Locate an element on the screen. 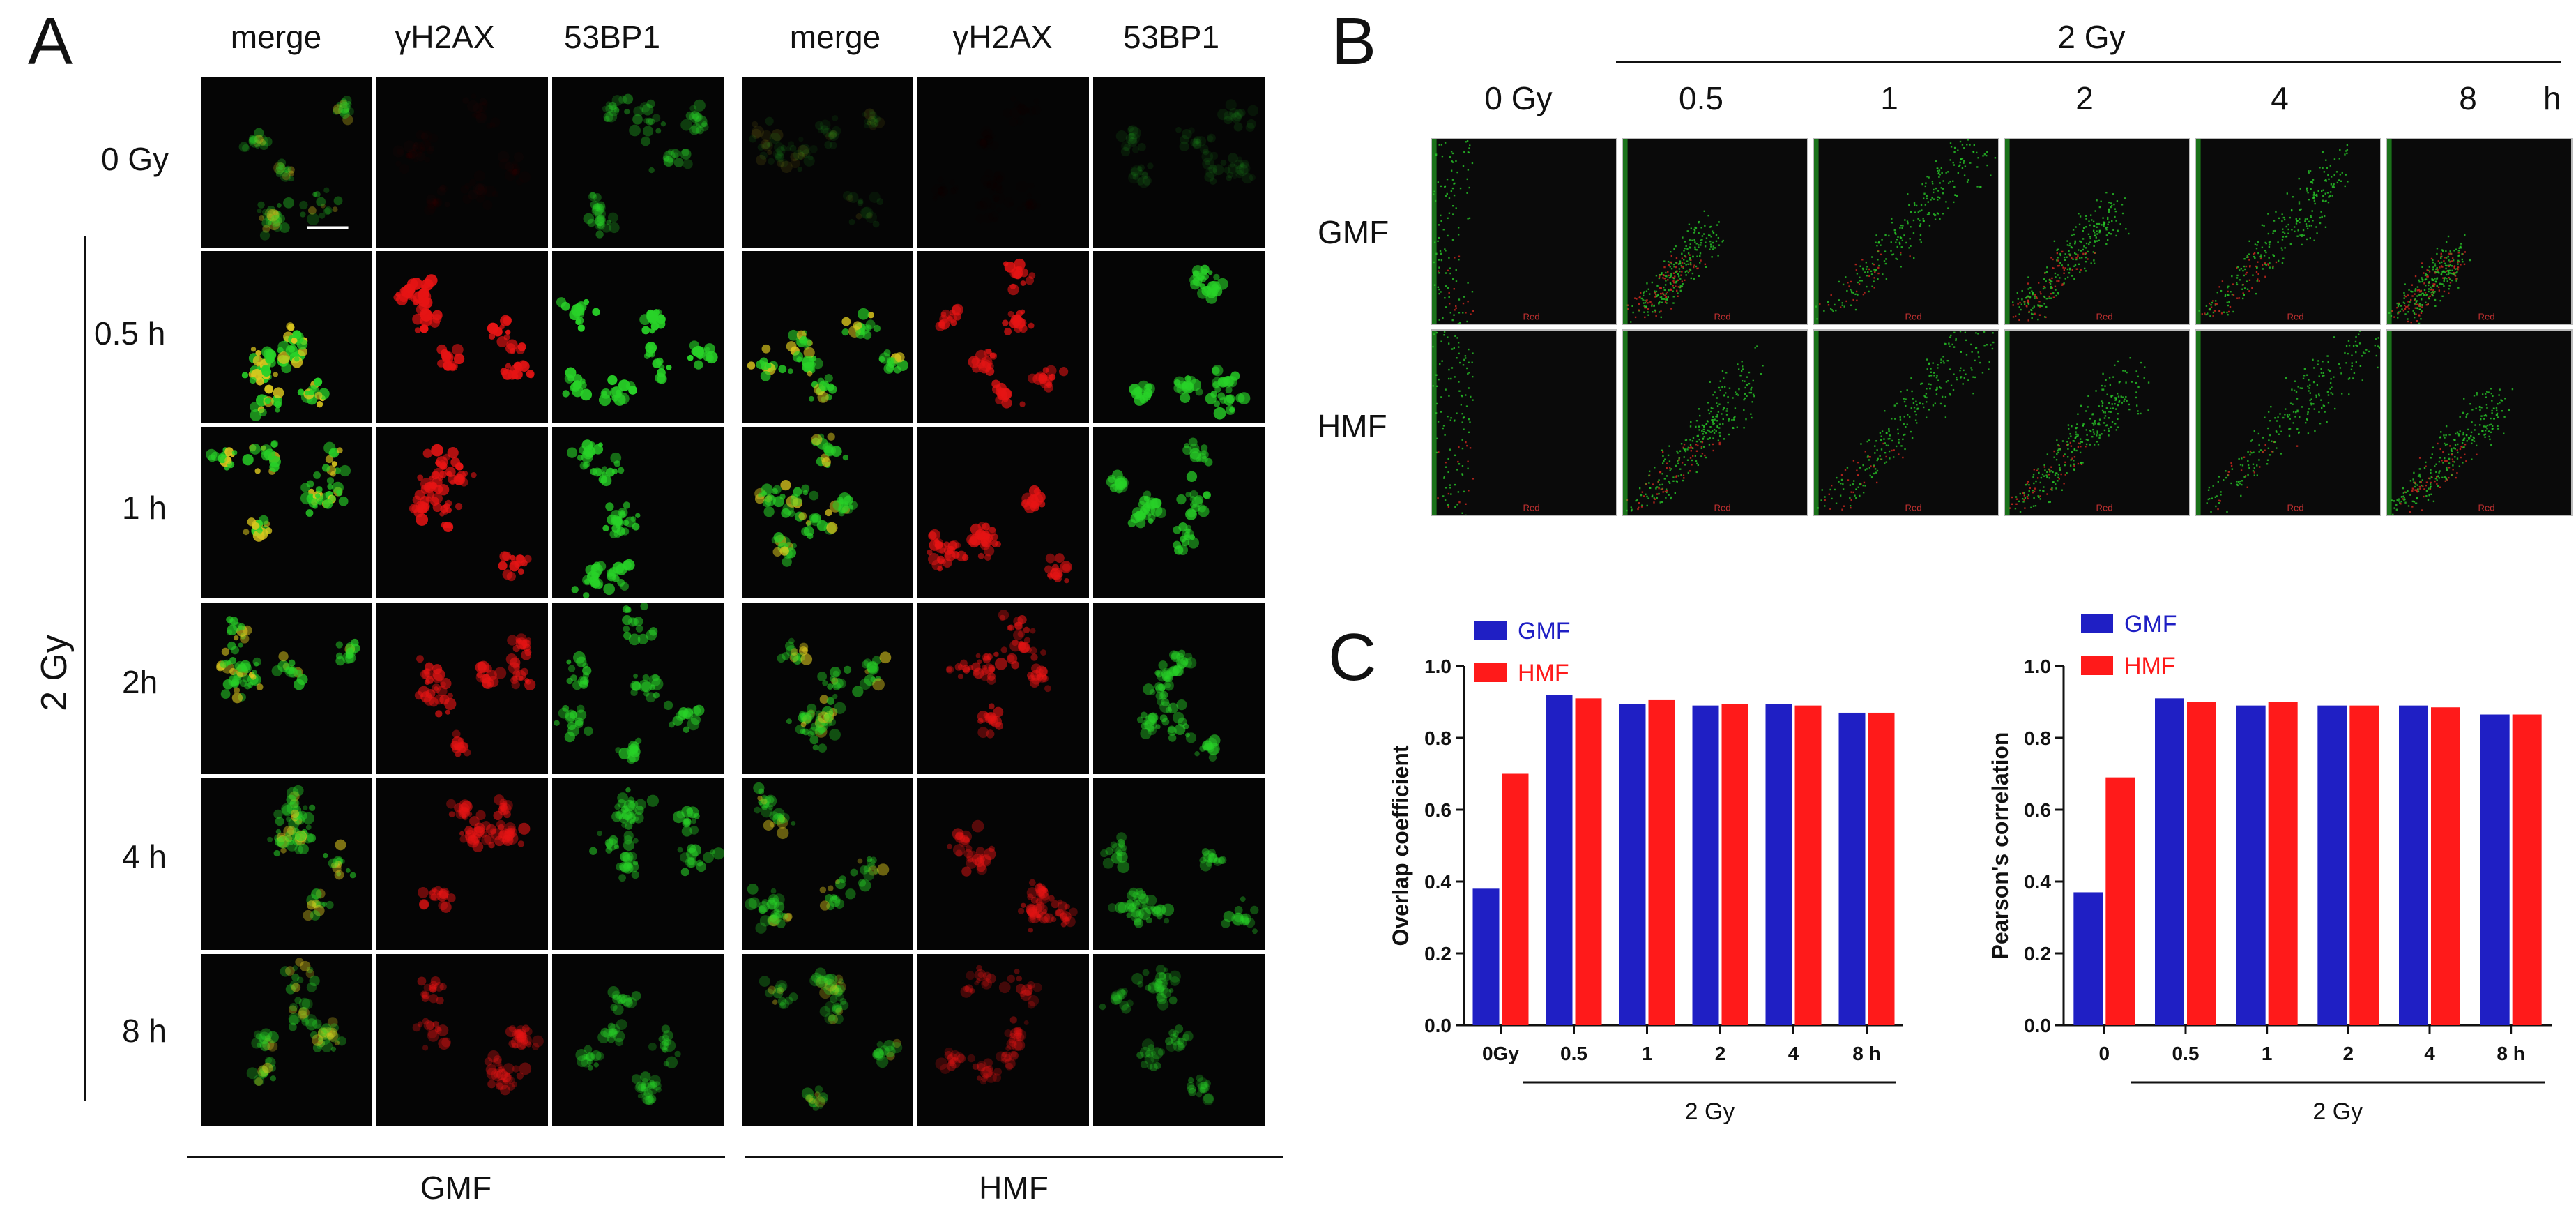 This screenshot has width=2576, height=1210. panel-a-row-label: 8 h is located at coordinates (144, 1031).